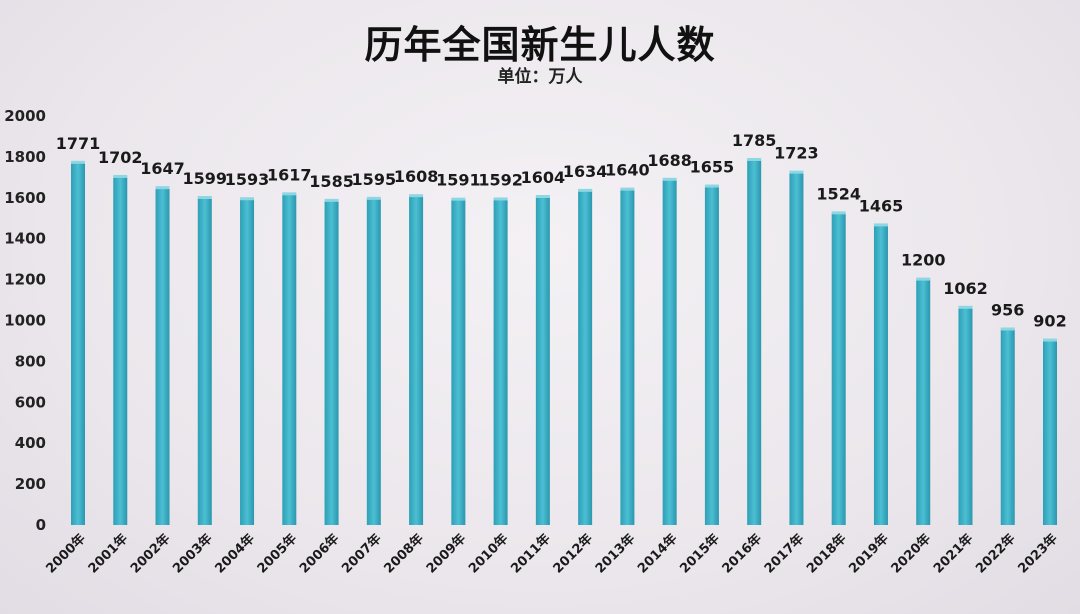 The image size is (1080, 614). What do you see at coordinates (1049, 321) in the screenshot?
I see `value-label: 902` at bounding box center [1049, 321].